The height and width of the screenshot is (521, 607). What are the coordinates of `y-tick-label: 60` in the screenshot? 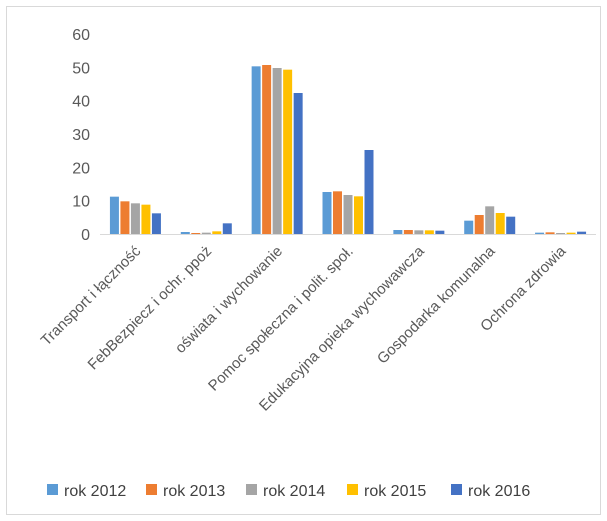 It's located at (81, 35).